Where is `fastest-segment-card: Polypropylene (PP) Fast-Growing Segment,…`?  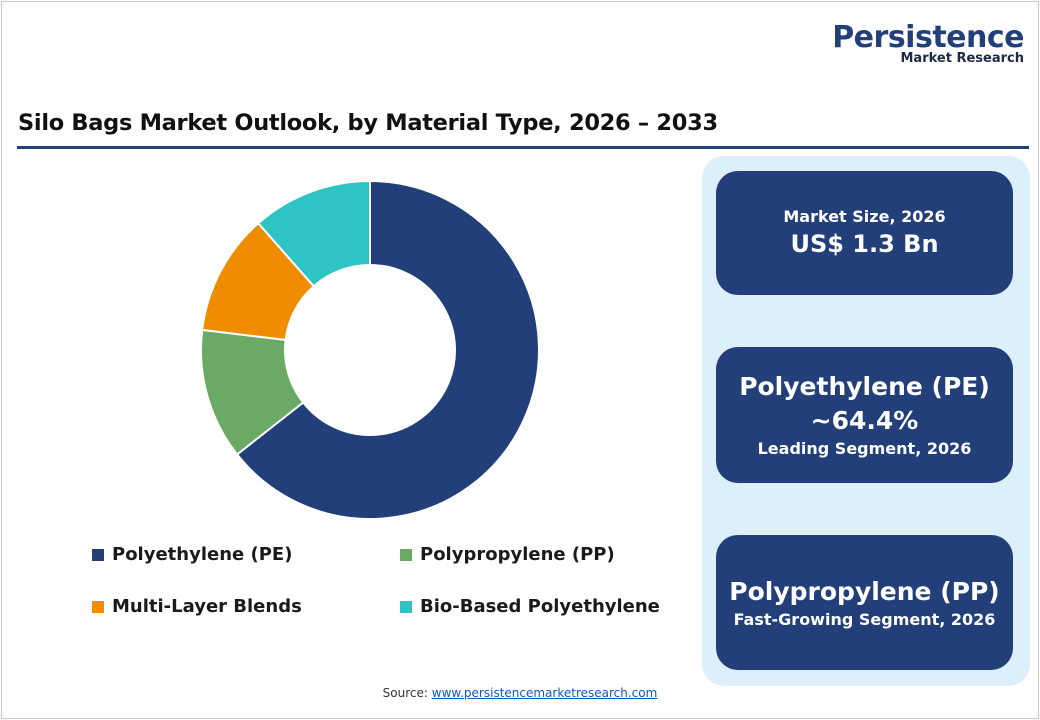
fastest-segment-card: Polypropylene (PP) Fast-Growing Segment,… is located at coordinates (864, 602).